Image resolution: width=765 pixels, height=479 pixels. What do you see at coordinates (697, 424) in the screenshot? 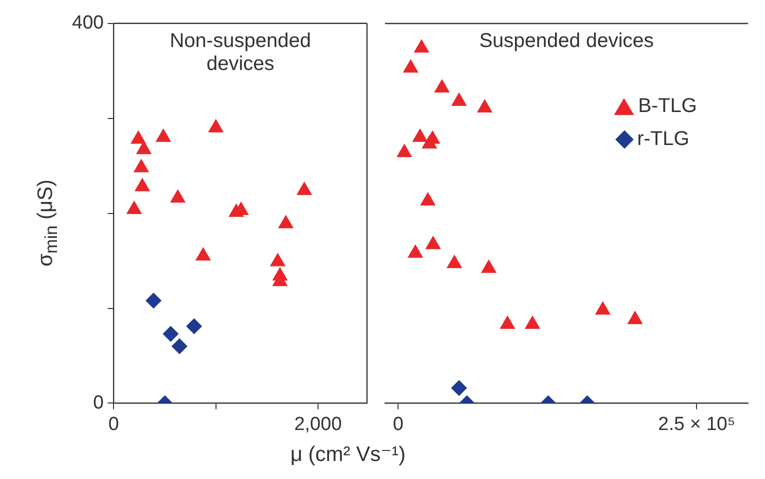
I see `x-tick-label: 2.5 × 10⁵` at bounding box center [697, 424].